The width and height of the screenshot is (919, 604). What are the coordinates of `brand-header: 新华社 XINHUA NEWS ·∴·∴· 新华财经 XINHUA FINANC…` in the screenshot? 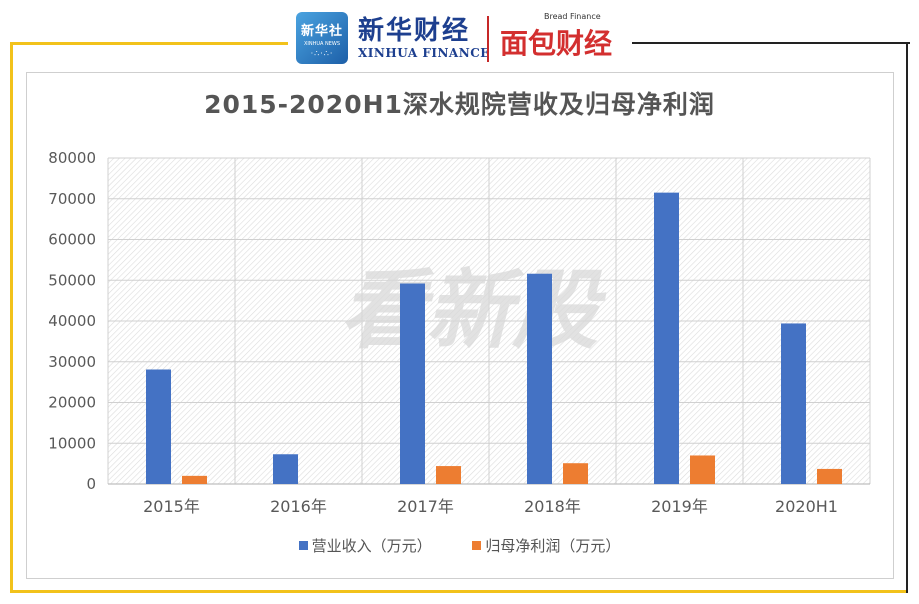 It's located at (461, 38).